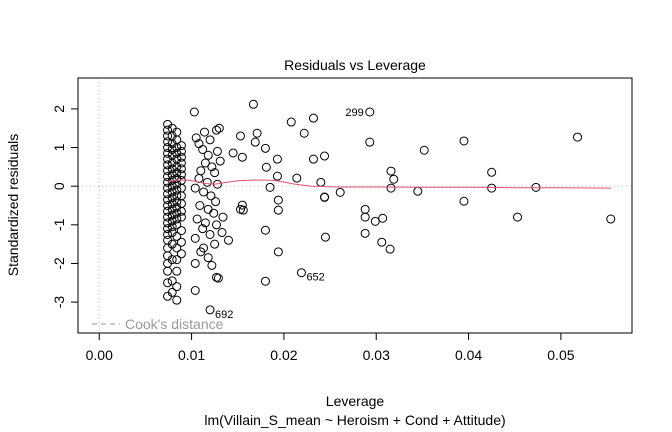 This screenshot has width=672, height=432. What do you see at coordinates (224, 315) in the screenshot?
I see `point-label: 692` at bounding box center [224, 315].